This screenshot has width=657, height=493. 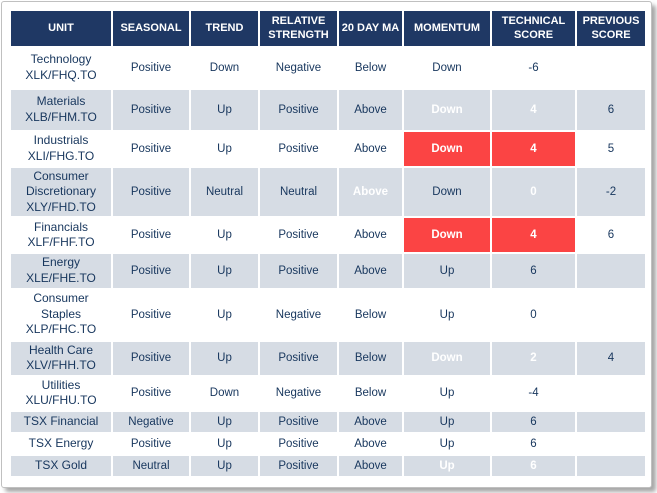 I want to click on unit-ticker: XLB/FHM.TO, so click(x=61, y=116).